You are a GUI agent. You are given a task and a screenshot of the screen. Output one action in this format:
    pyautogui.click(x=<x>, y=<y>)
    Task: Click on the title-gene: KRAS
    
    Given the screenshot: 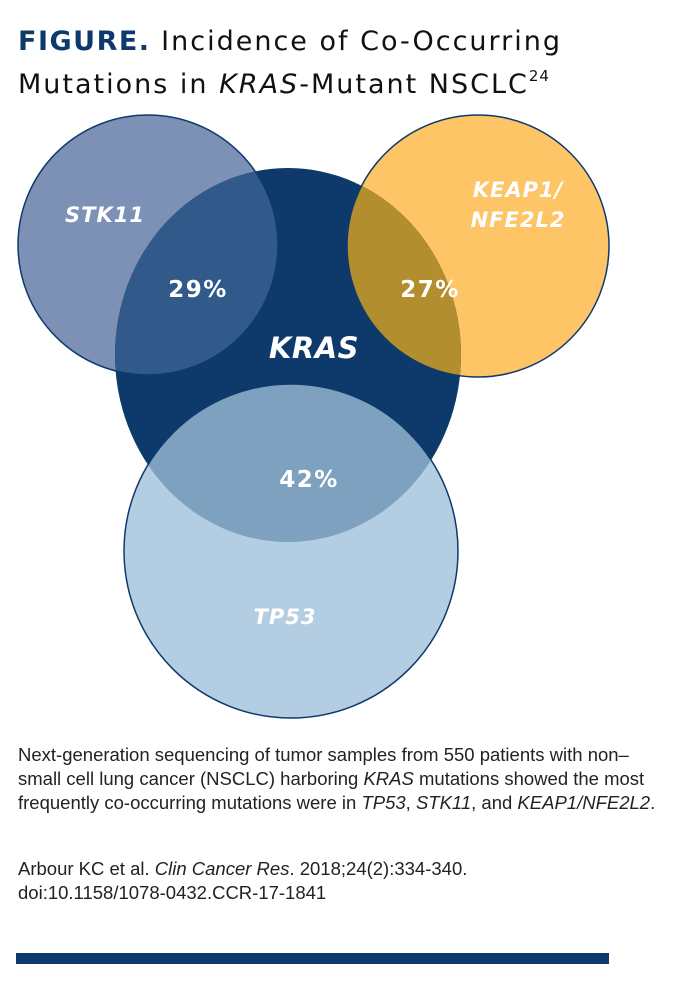 What is the action you would take?
    pyautogui.click(x=259, y=84)
    